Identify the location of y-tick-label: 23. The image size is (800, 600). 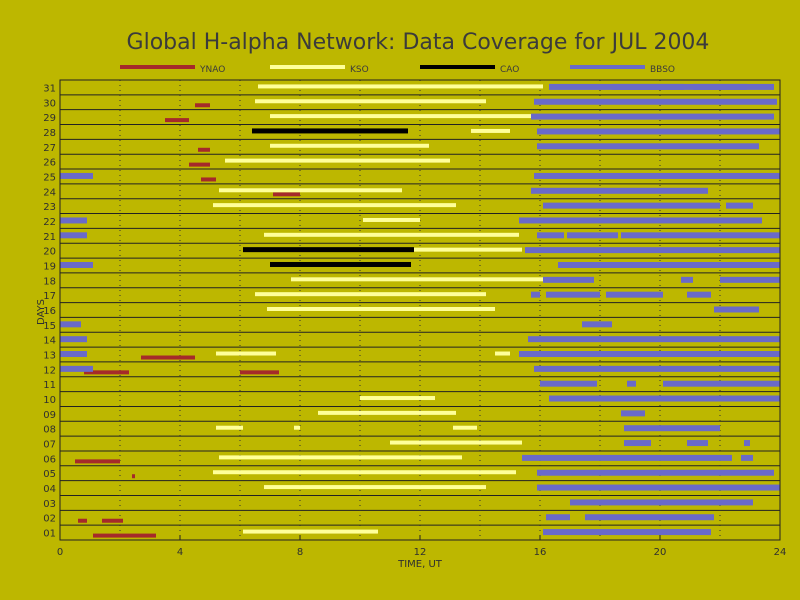
(49, 207).